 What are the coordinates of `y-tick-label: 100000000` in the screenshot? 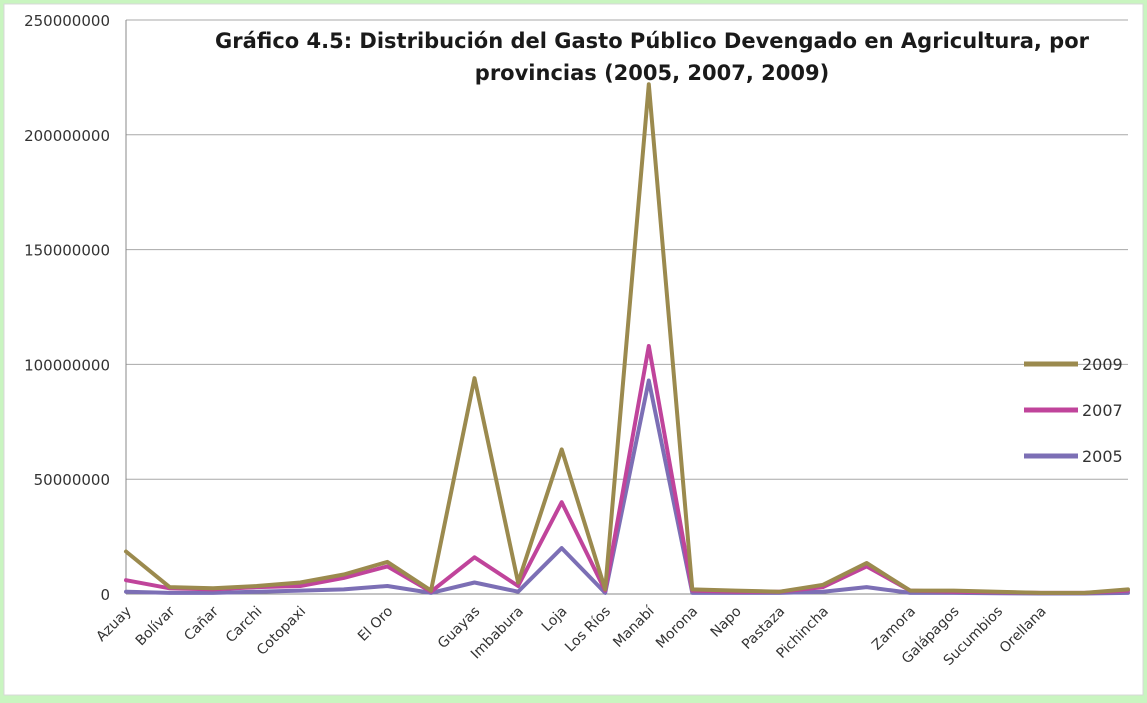 It's located at (67, 365).